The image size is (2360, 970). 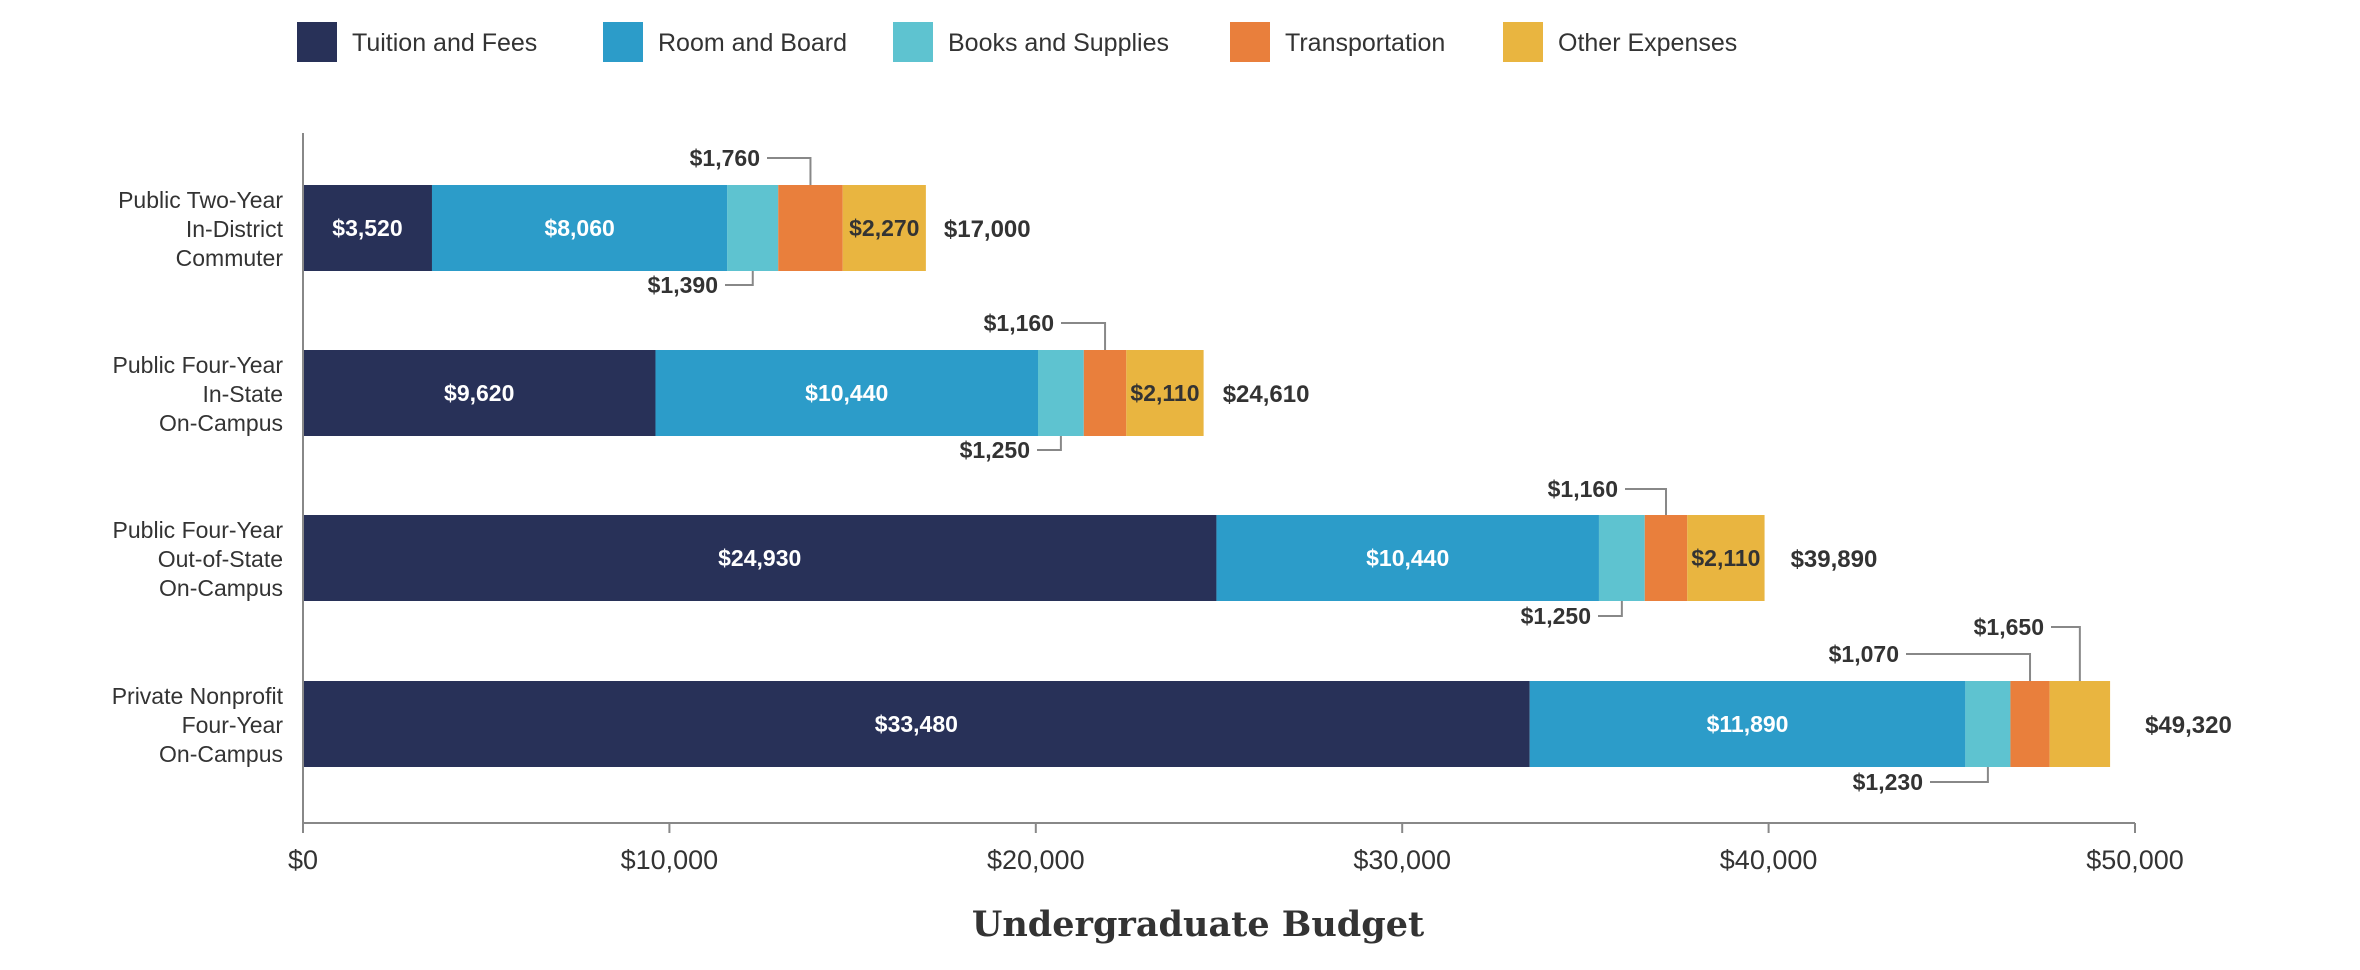 I want to click on x-tick-label: $50,000, so click(x=2135, y=860).